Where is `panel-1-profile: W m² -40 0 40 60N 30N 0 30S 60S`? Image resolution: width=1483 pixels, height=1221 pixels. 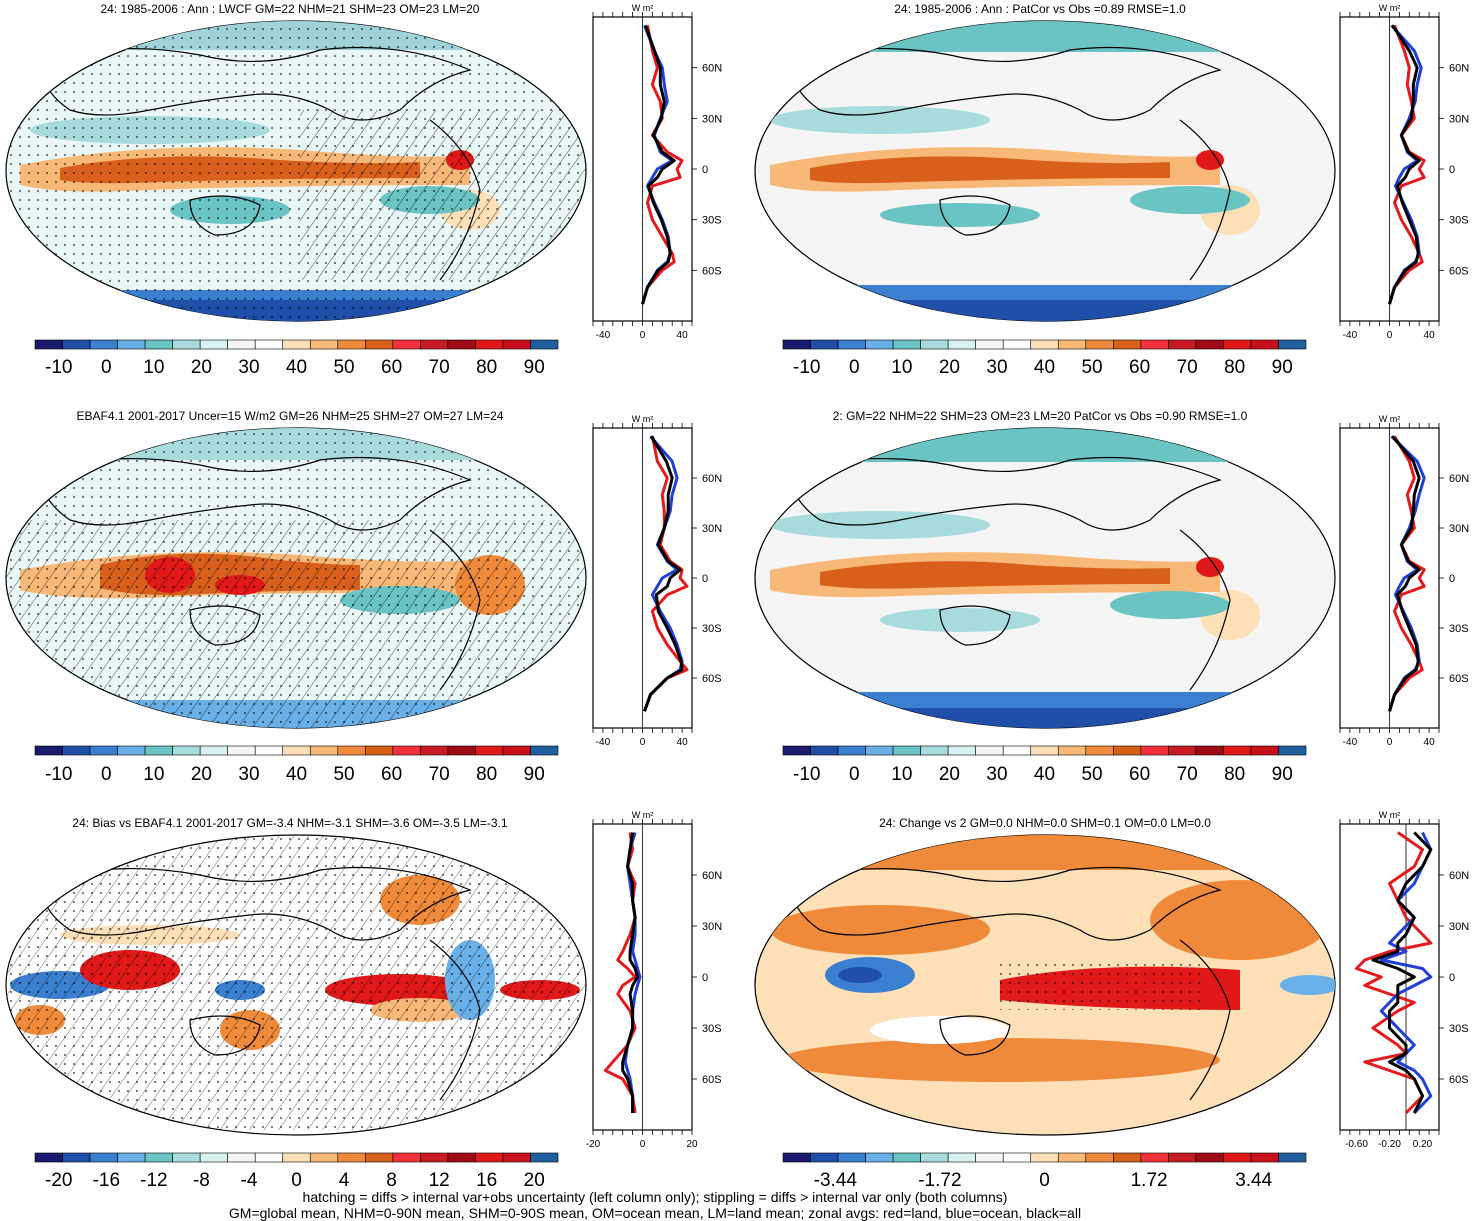
panel-1-profile: W m² -40 0 40 60N 30N 0 30S 60S is located at coordinates (657, 172).